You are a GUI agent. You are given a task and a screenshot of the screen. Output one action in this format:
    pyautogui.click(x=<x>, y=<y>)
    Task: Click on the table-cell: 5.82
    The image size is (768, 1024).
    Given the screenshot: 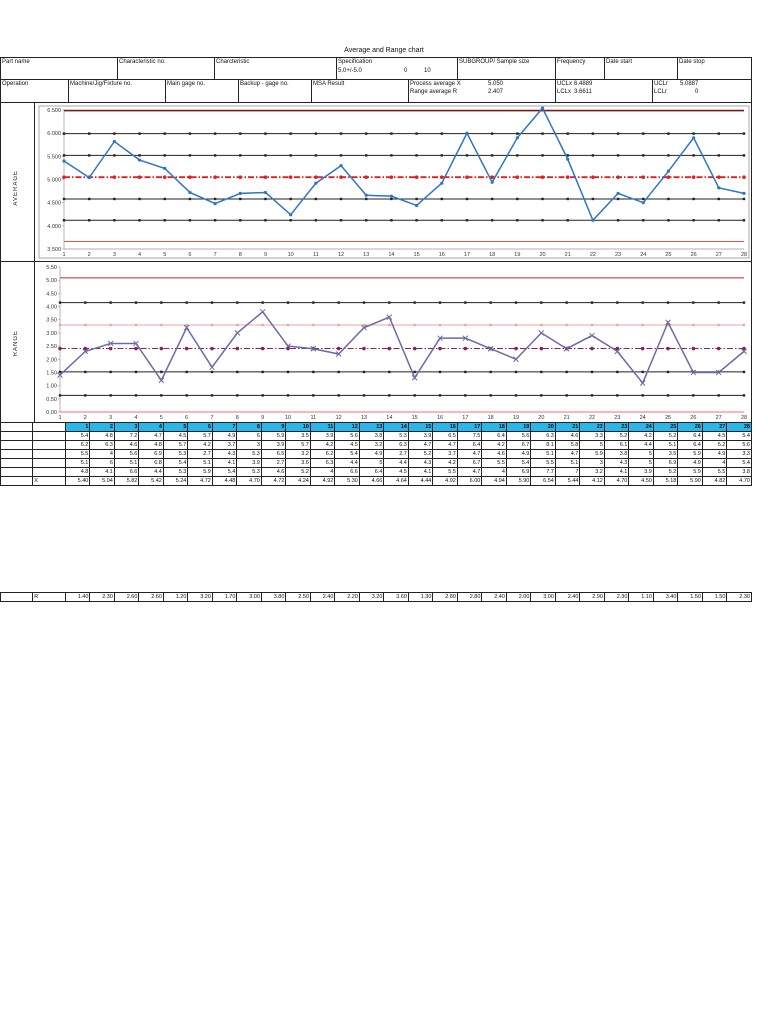 What is the action you would take?
    pyautogui.click(x=126, y=481)
    